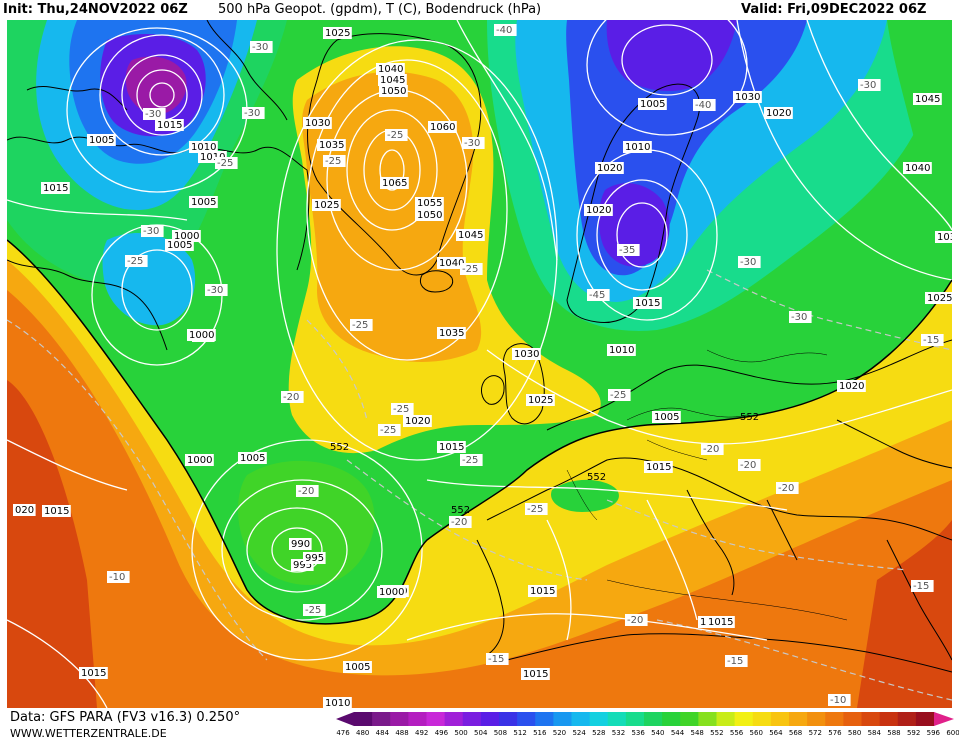 This screenshot has height=741, width=959. I want to click on isobar-label: 995, so click(314, 558).